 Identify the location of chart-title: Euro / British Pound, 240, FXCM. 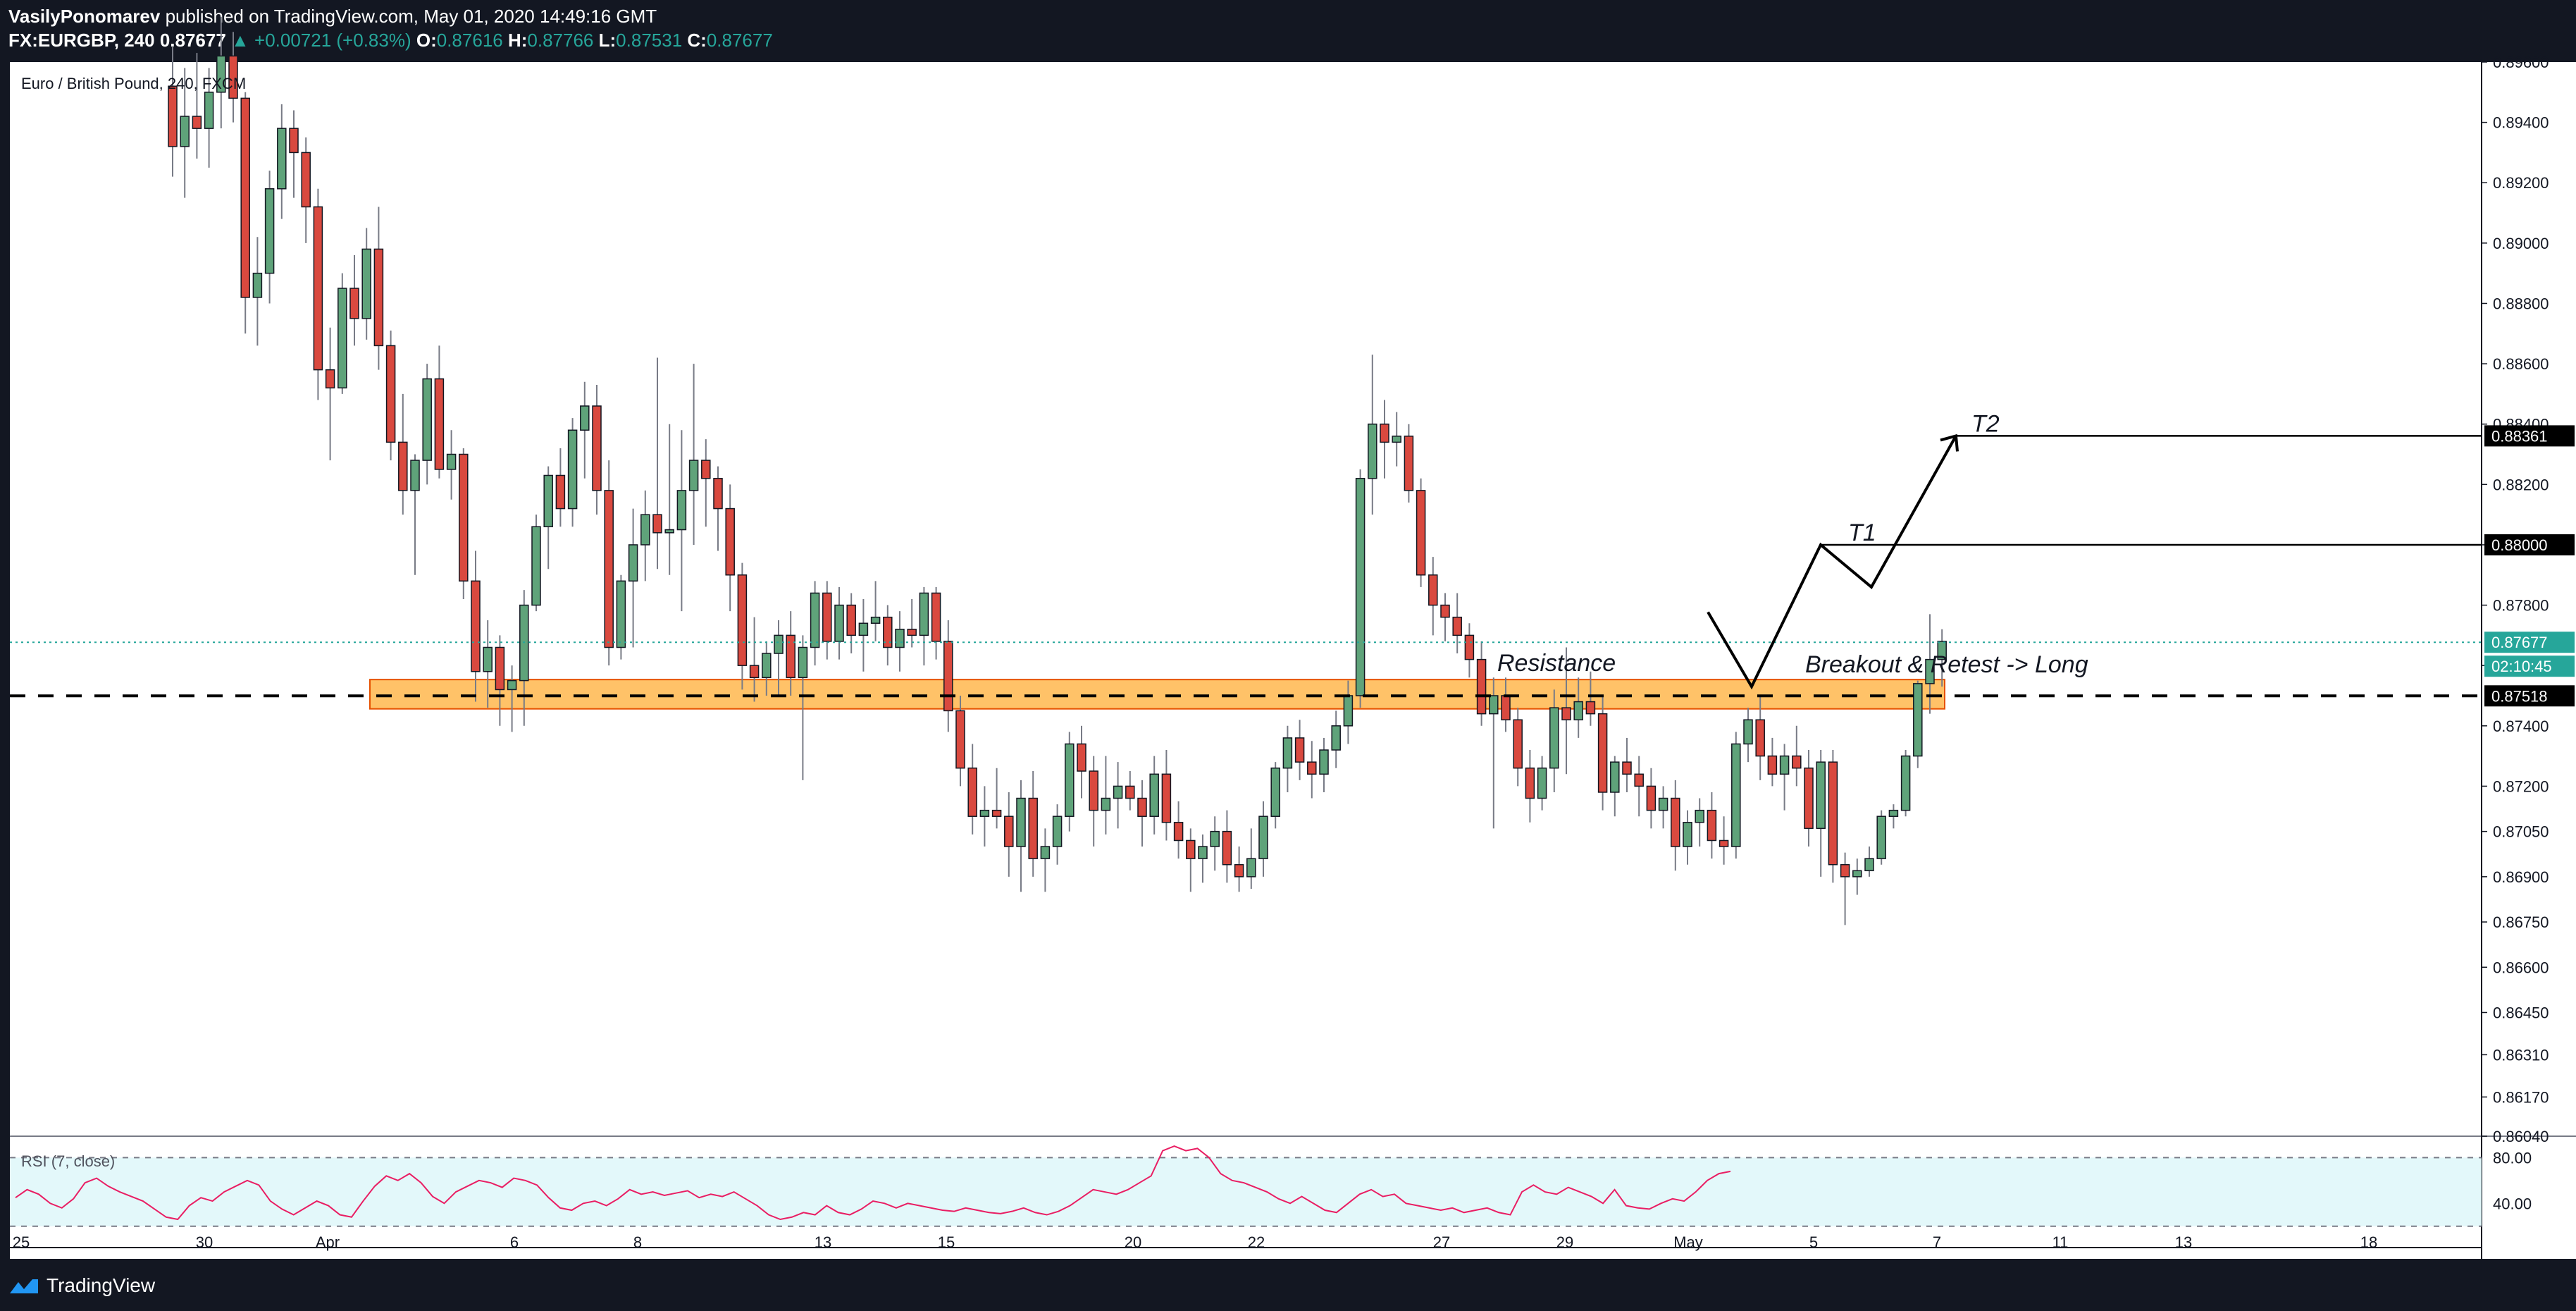
(133, 83).